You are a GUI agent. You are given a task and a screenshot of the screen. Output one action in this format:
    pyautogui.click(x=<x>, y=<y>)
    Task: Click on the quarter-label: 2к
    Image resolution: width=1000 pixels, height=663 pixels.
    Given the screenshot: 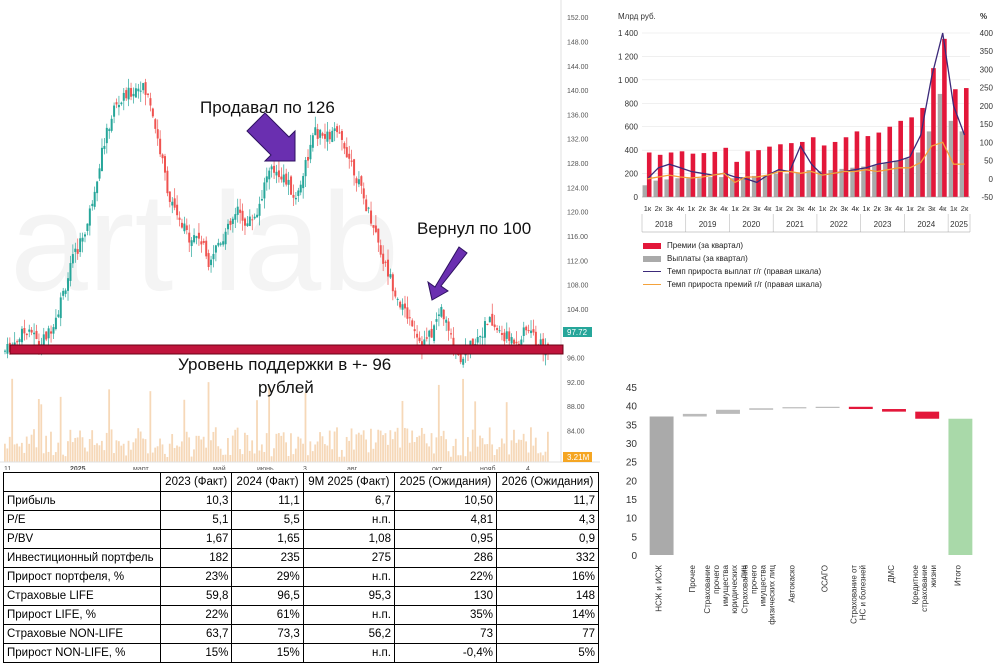 What is the action you would take?
    pyautogui.click(x=965, y=208)
    